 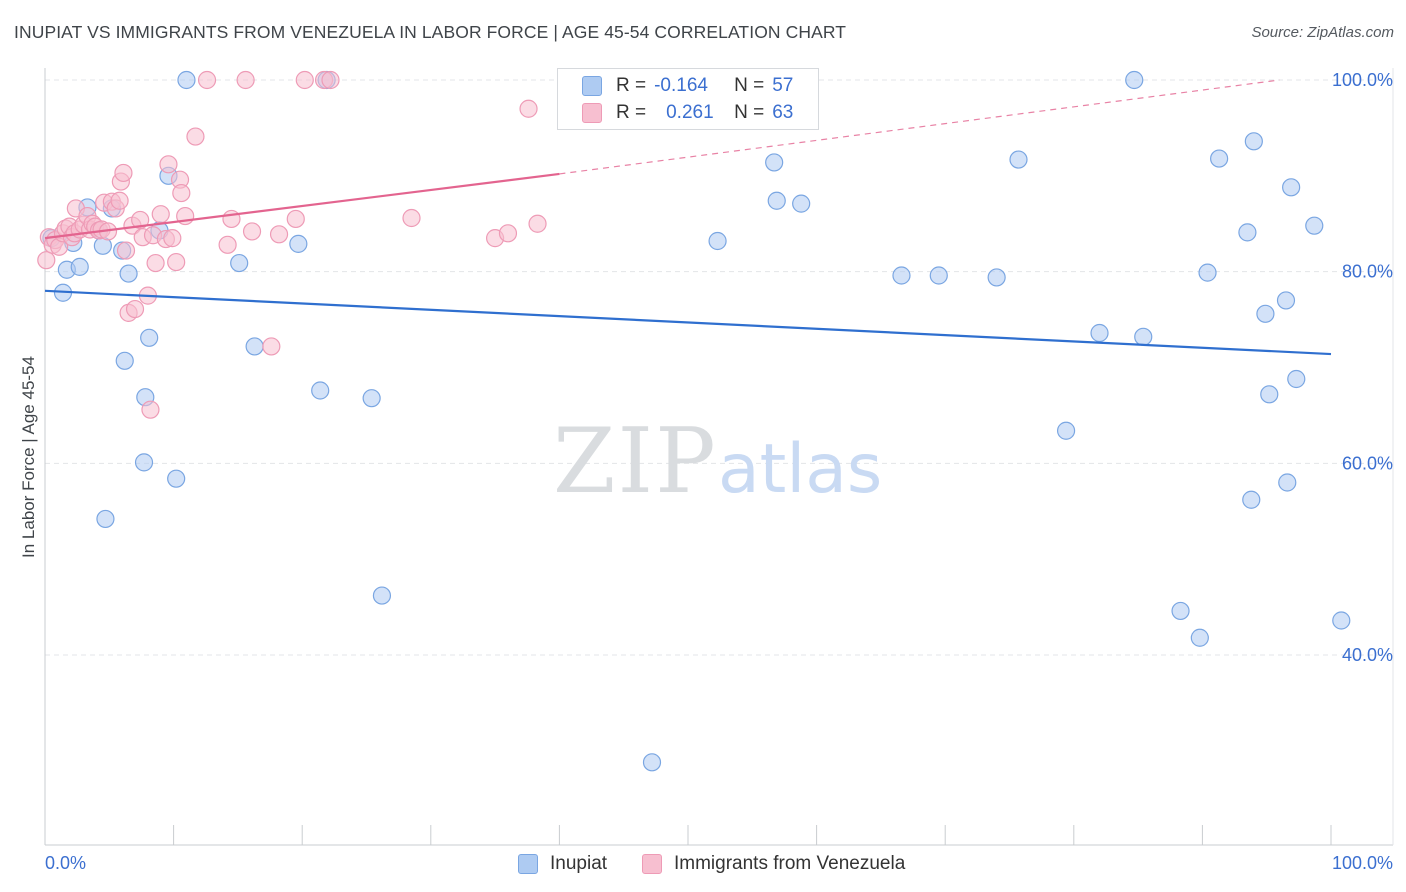 I want to click on legend-row-inupiat: R = -0.164 N = 57, so click(x=687, y=86).